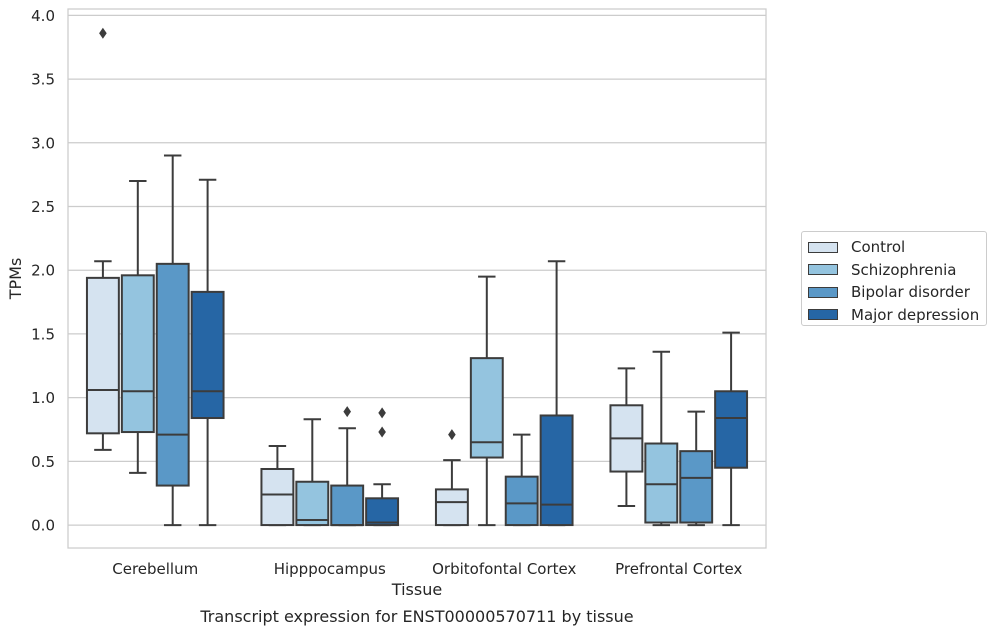  I want to click on x-tick-label: Hipppocampus, so click(330, 569).